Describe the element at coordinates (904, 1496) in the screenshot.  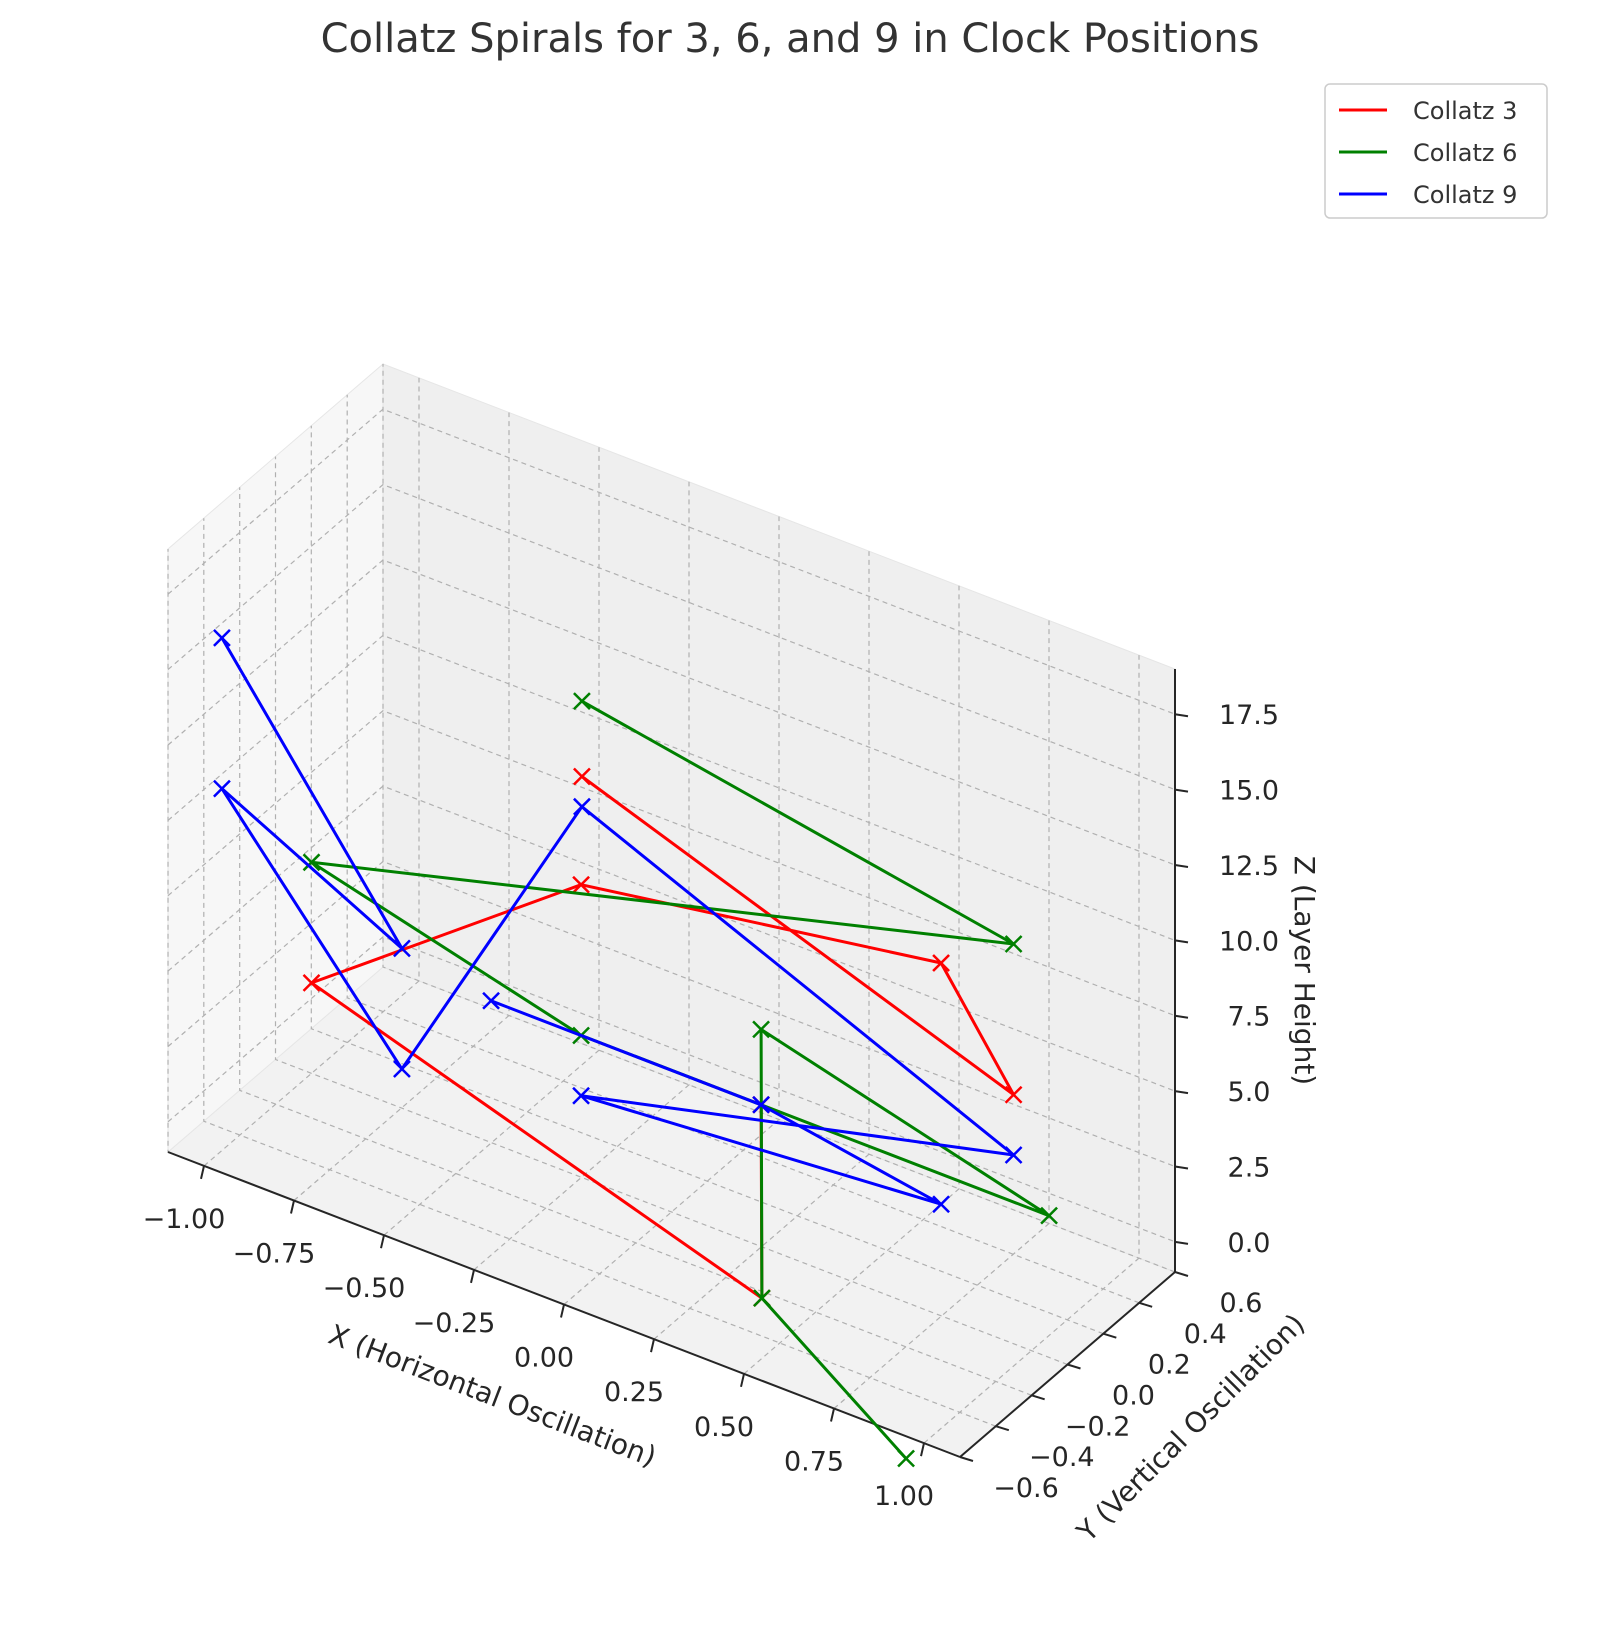
I see `x-tick-label: 1.00` at that location.